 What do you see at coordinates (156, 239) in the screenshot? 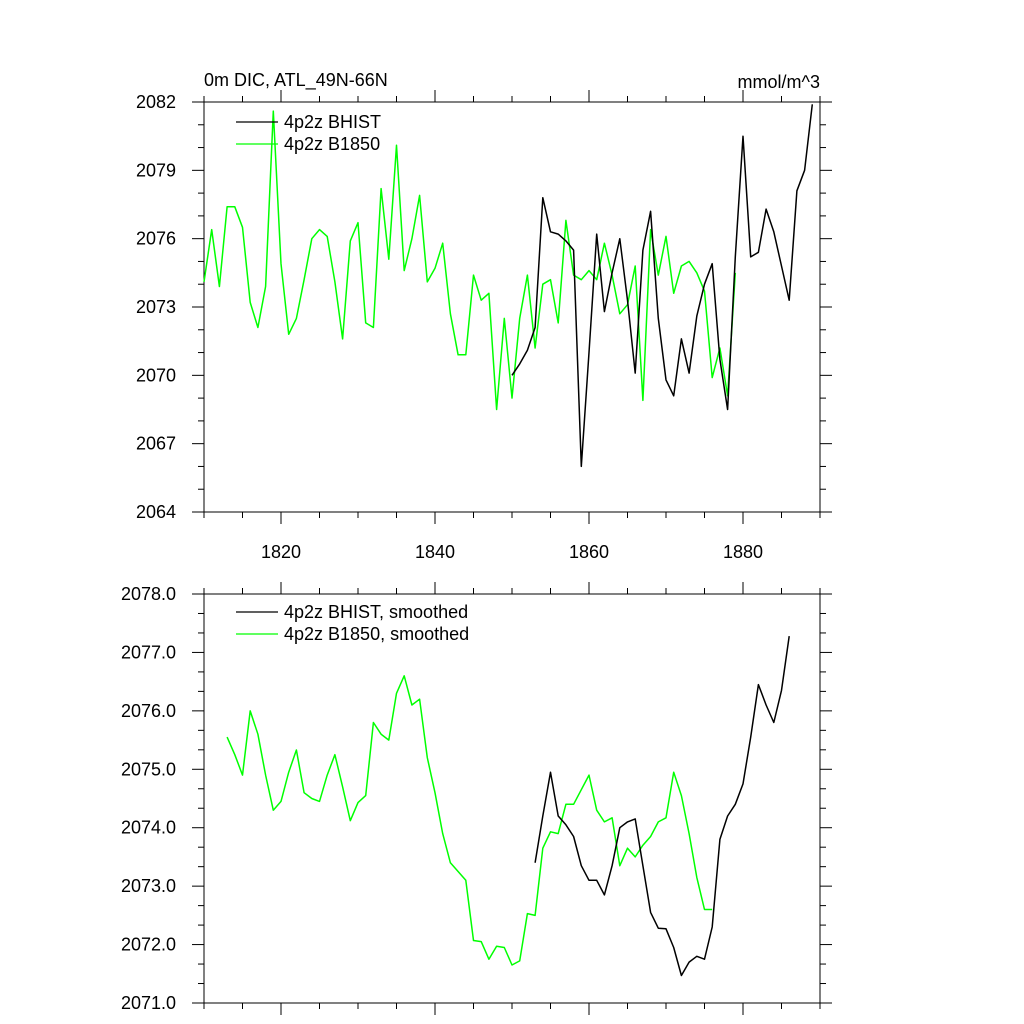
I see `y-tick-label: 2076` at bounding box center [156, 239].